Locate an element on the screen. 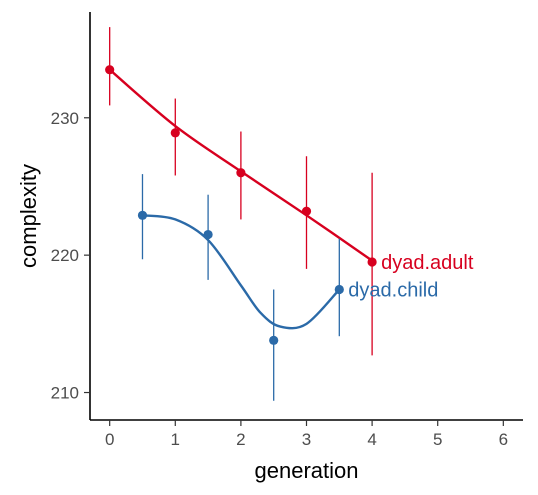  y-tick-label: 230 is located at coordinates (65, 118).